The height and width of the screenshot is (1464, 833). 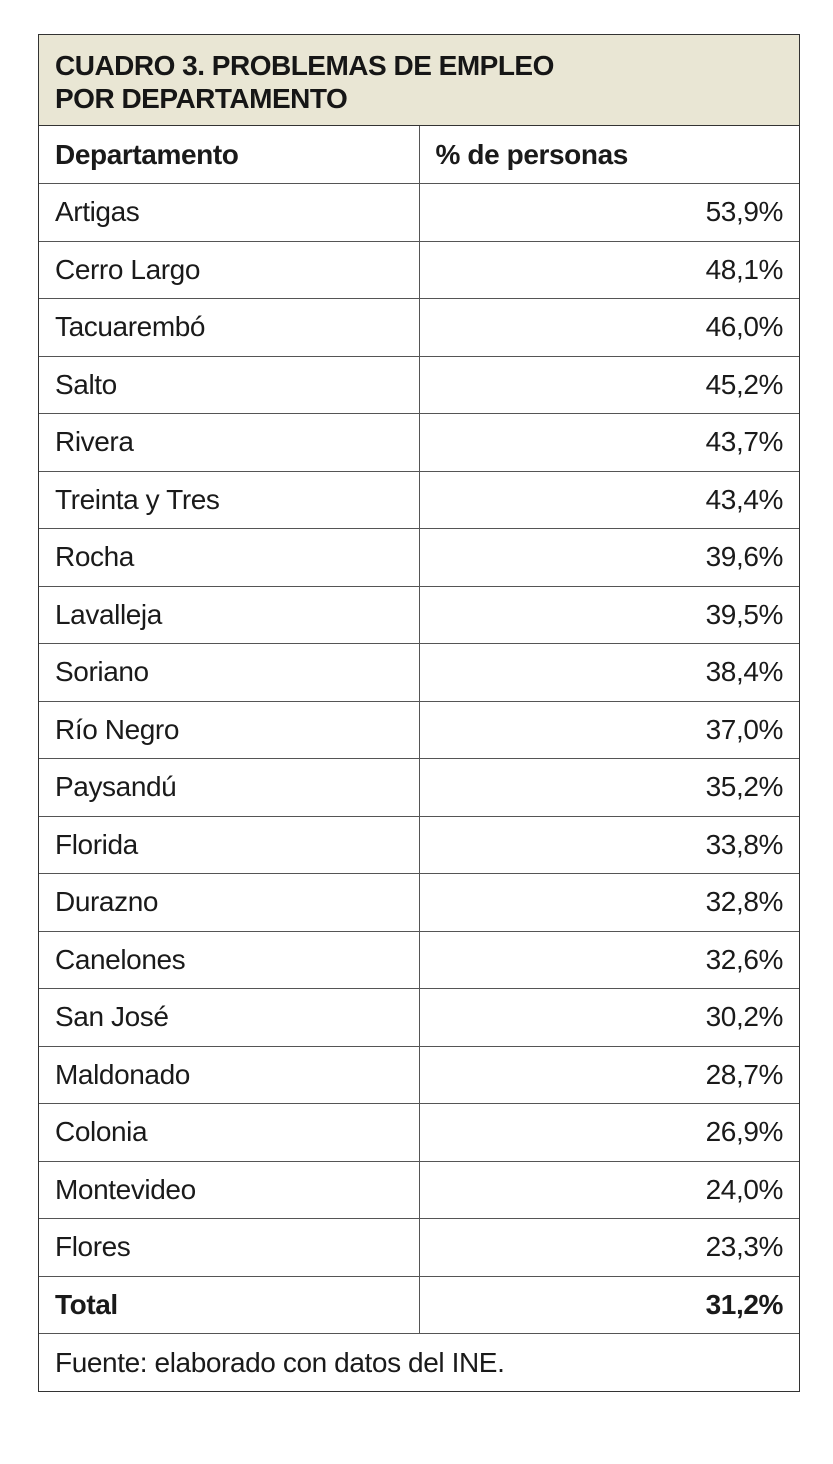 I want to click on percent-cell: 26,9%, so click(x=609, y=1132).